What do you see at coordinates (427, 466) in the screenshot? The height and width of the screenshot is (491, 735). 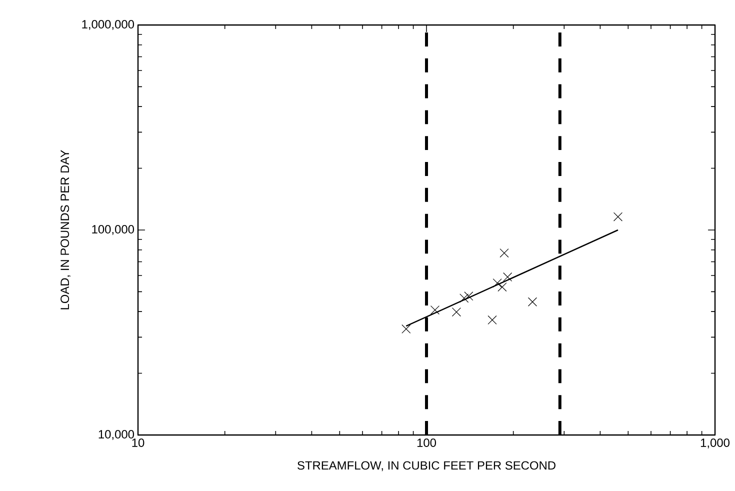 I see `x-axis-title: STREAMFLOW, IN CUBIC FEET PER SECOND` at bounding box center [427, 466].